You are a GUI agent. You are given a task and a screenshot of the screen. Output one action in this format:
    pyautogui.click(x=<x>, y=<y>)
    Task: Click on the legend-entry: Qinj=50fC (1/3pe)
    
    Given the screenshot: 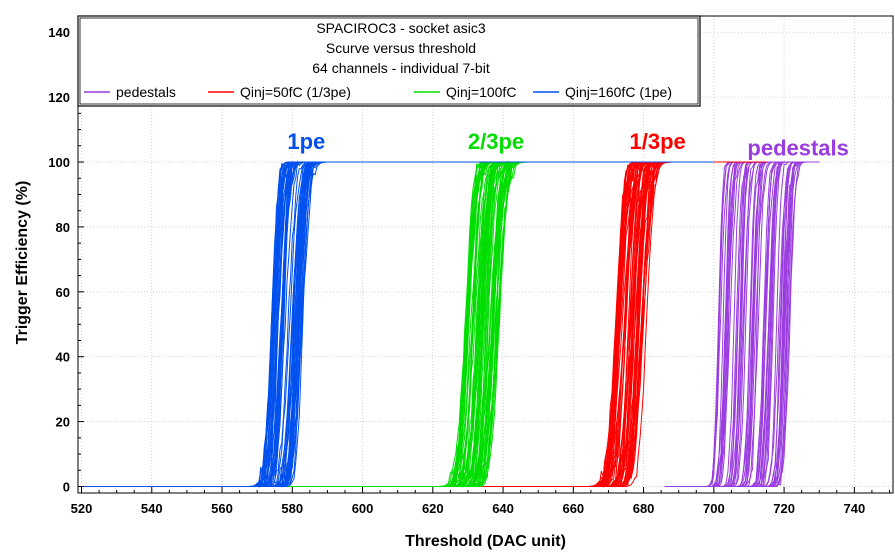 What is the action you would take?
    pyautogui.click(x=295, y=92)
    